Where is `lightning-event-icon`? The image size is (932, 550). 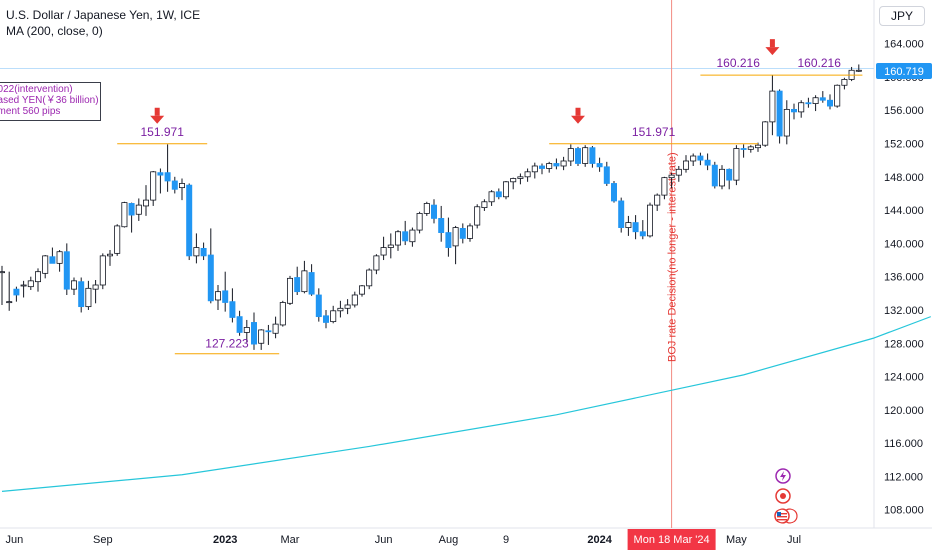 lightning-event-icon is located at coordinates (783, 476).